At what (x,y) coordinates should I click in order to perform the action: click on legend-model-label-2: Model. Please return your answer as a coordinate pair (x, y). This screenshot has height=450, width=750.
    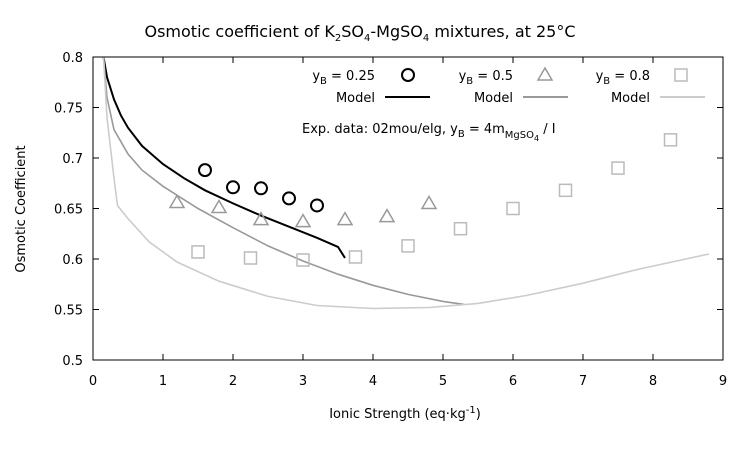
    Looking at the image, I should click on (493, 98).